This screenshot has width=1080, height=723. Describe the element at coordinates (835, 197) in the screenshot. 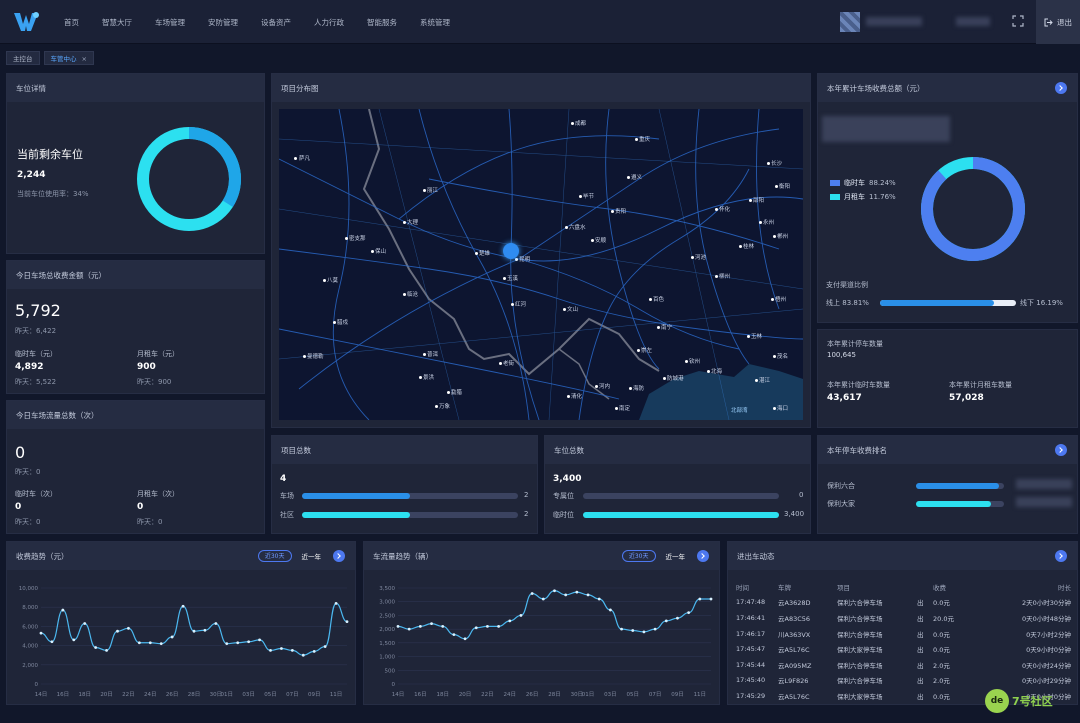

I see `legend-swatch` at that location.